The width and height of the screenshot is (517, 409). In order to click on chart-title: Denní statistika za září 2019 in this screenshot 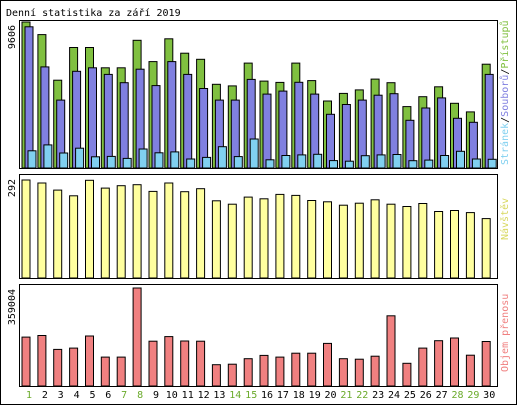, I will do `click(93, 13)`.